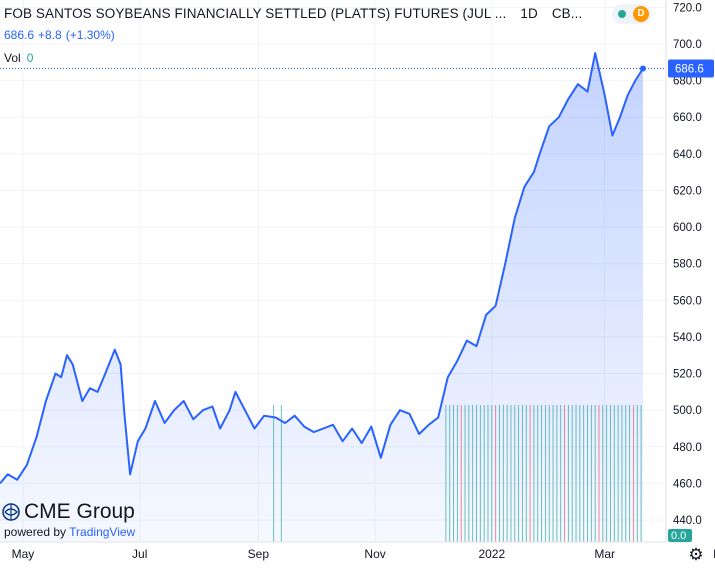 This screenshot has height=571, width=715. I want to click on cme-logo: CME Group powered by TradingView, so click(68, 519).